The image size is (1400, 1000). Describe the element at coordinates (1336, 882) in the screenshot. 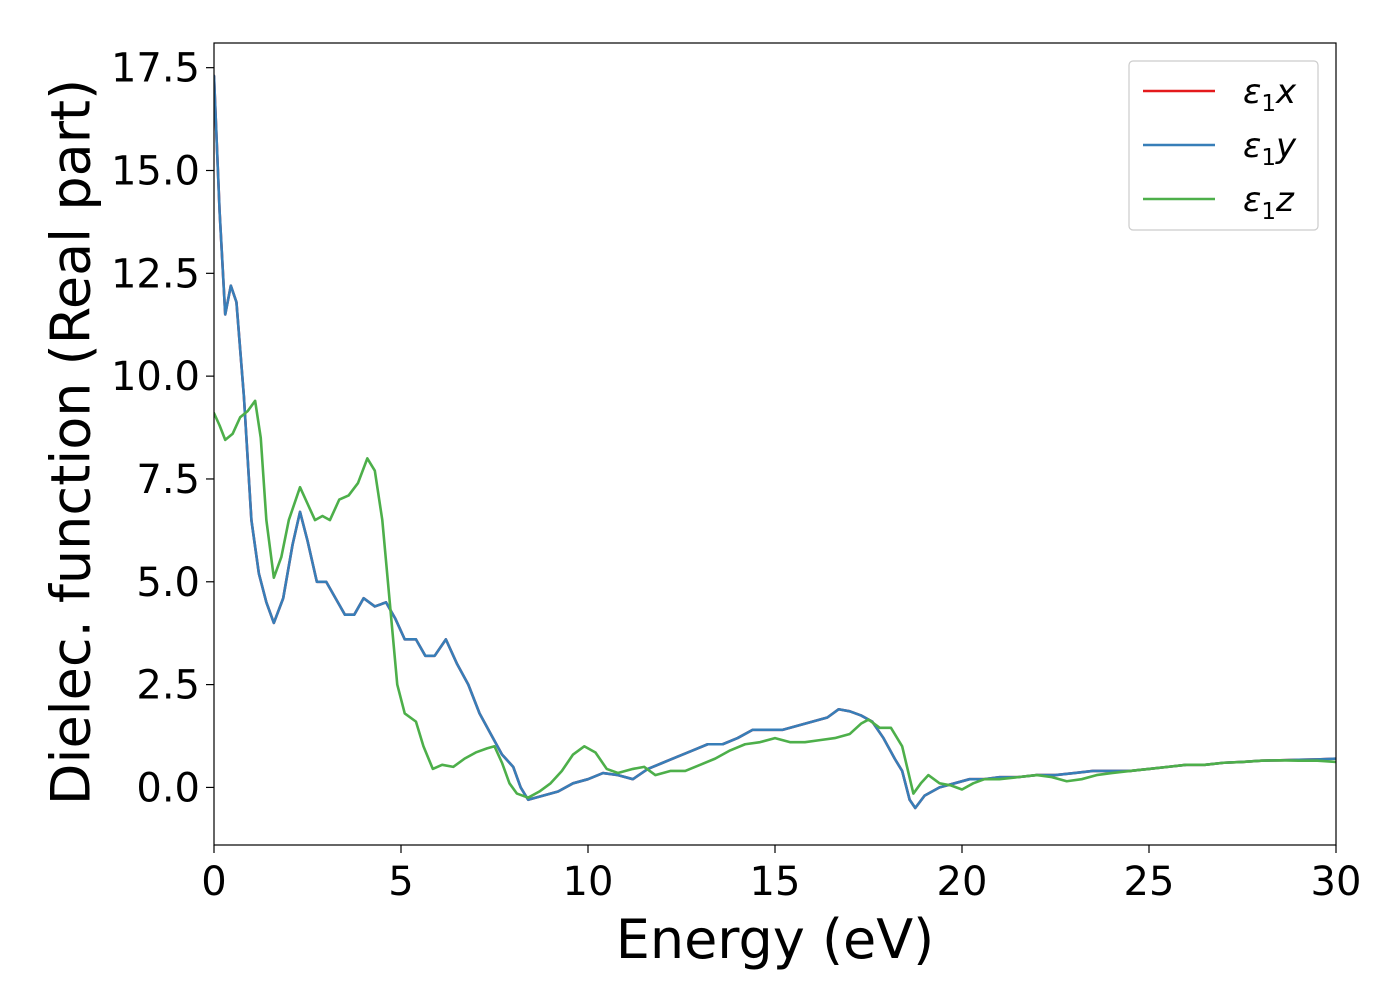

I see `x-tick-label: 30` at that location.